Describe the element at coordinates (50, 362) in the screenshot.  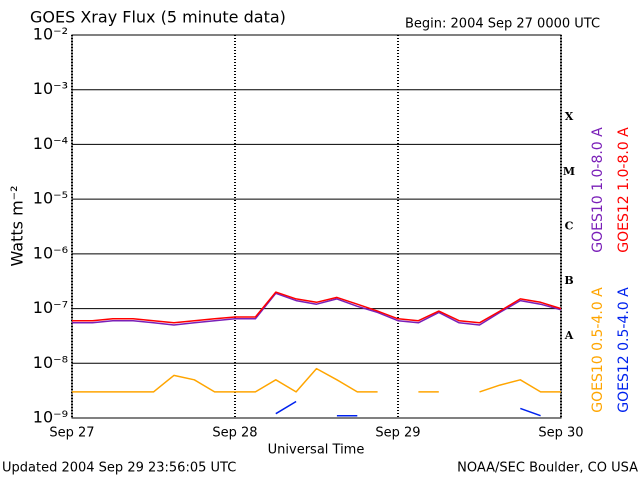
I see `y-tick-label: 10⁻⁸` at that location.